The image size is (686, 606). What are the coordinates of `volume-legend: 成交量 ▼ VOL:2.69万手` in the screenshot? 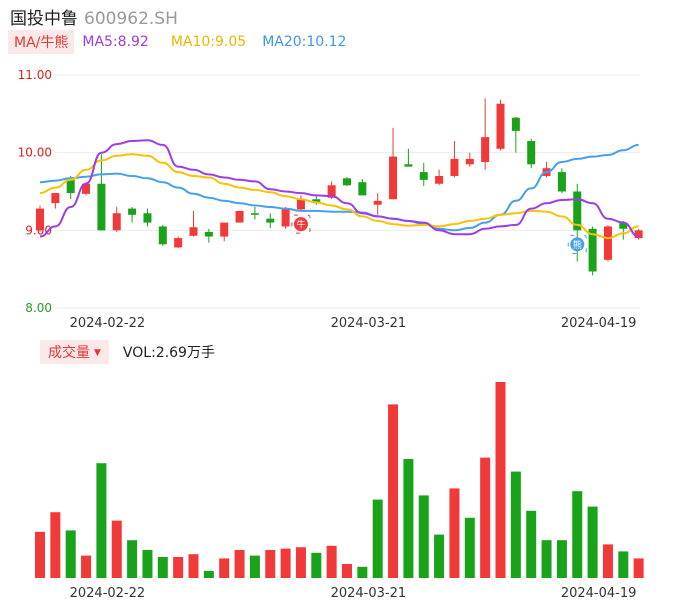 It's located at (127, 352).